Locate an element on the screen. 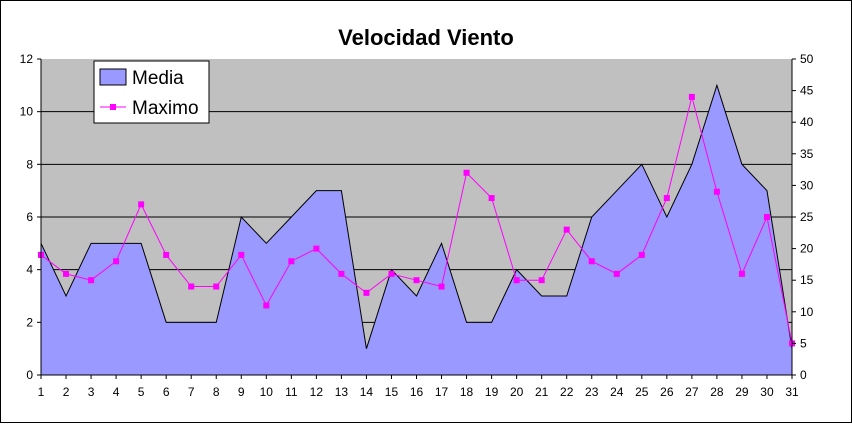  x-tick-label: 30 is located at coordinates (767, 392).